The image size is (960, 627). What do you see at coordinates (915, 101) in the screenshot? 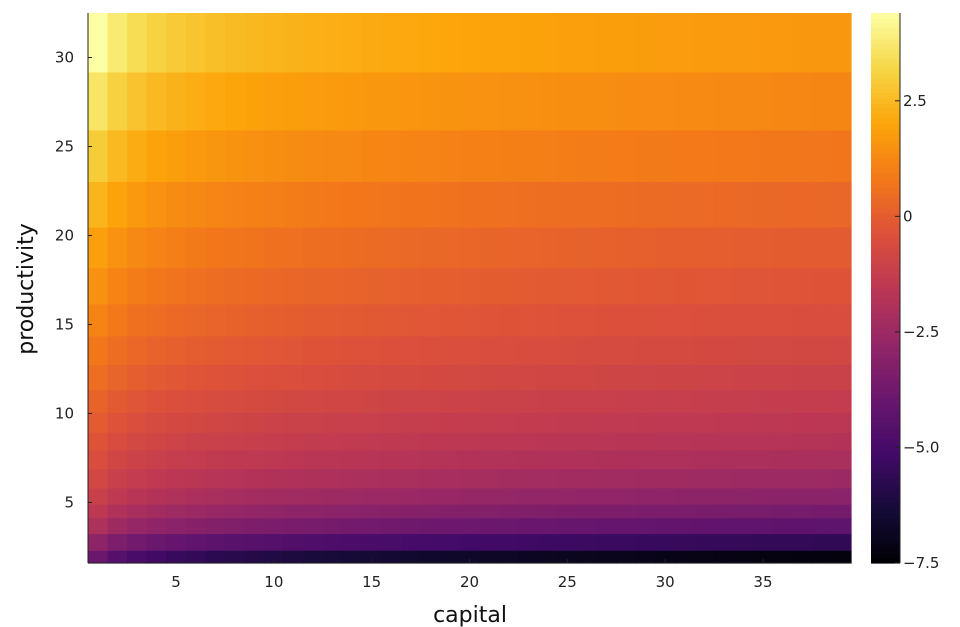
I see `colorbar-tick-label: 2.5` at bounding box center [915, 101].